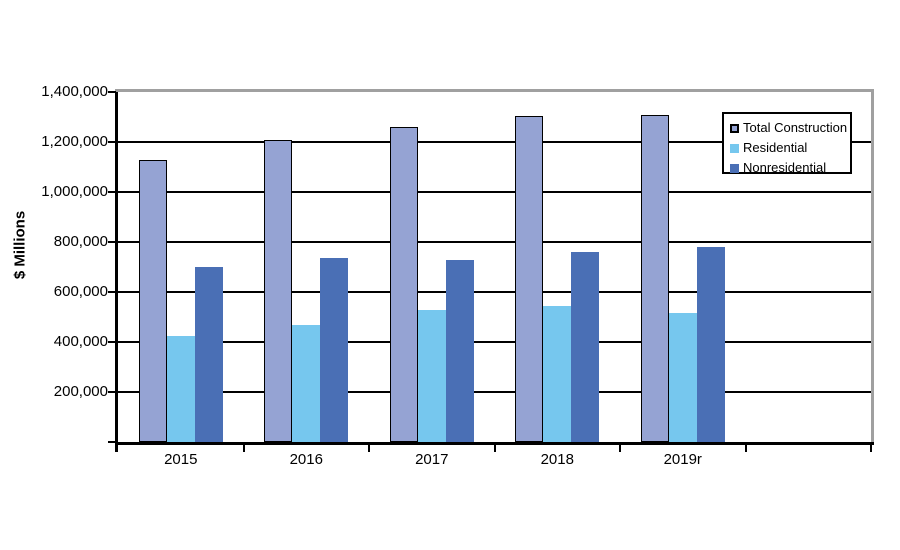  I want to click on legend-swatch-nonresidential, so click(734, 168).